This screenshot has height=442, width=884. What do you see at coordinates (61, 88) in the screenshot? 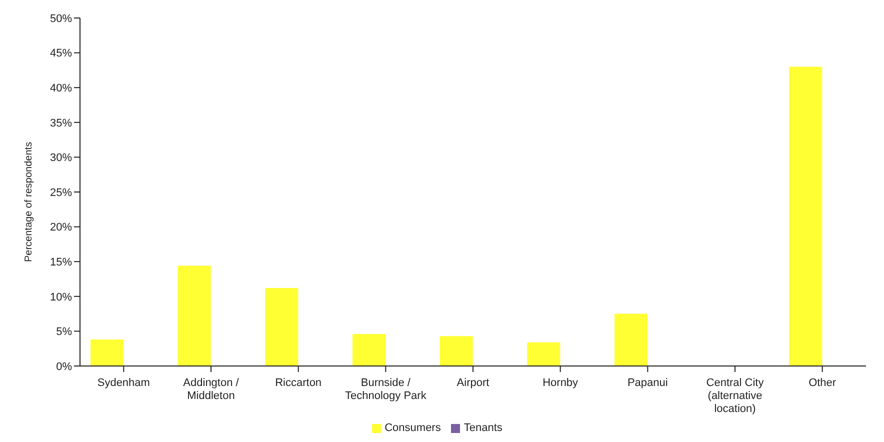
I see `y-tick-label: 40%` at bounding box center [61, 88].